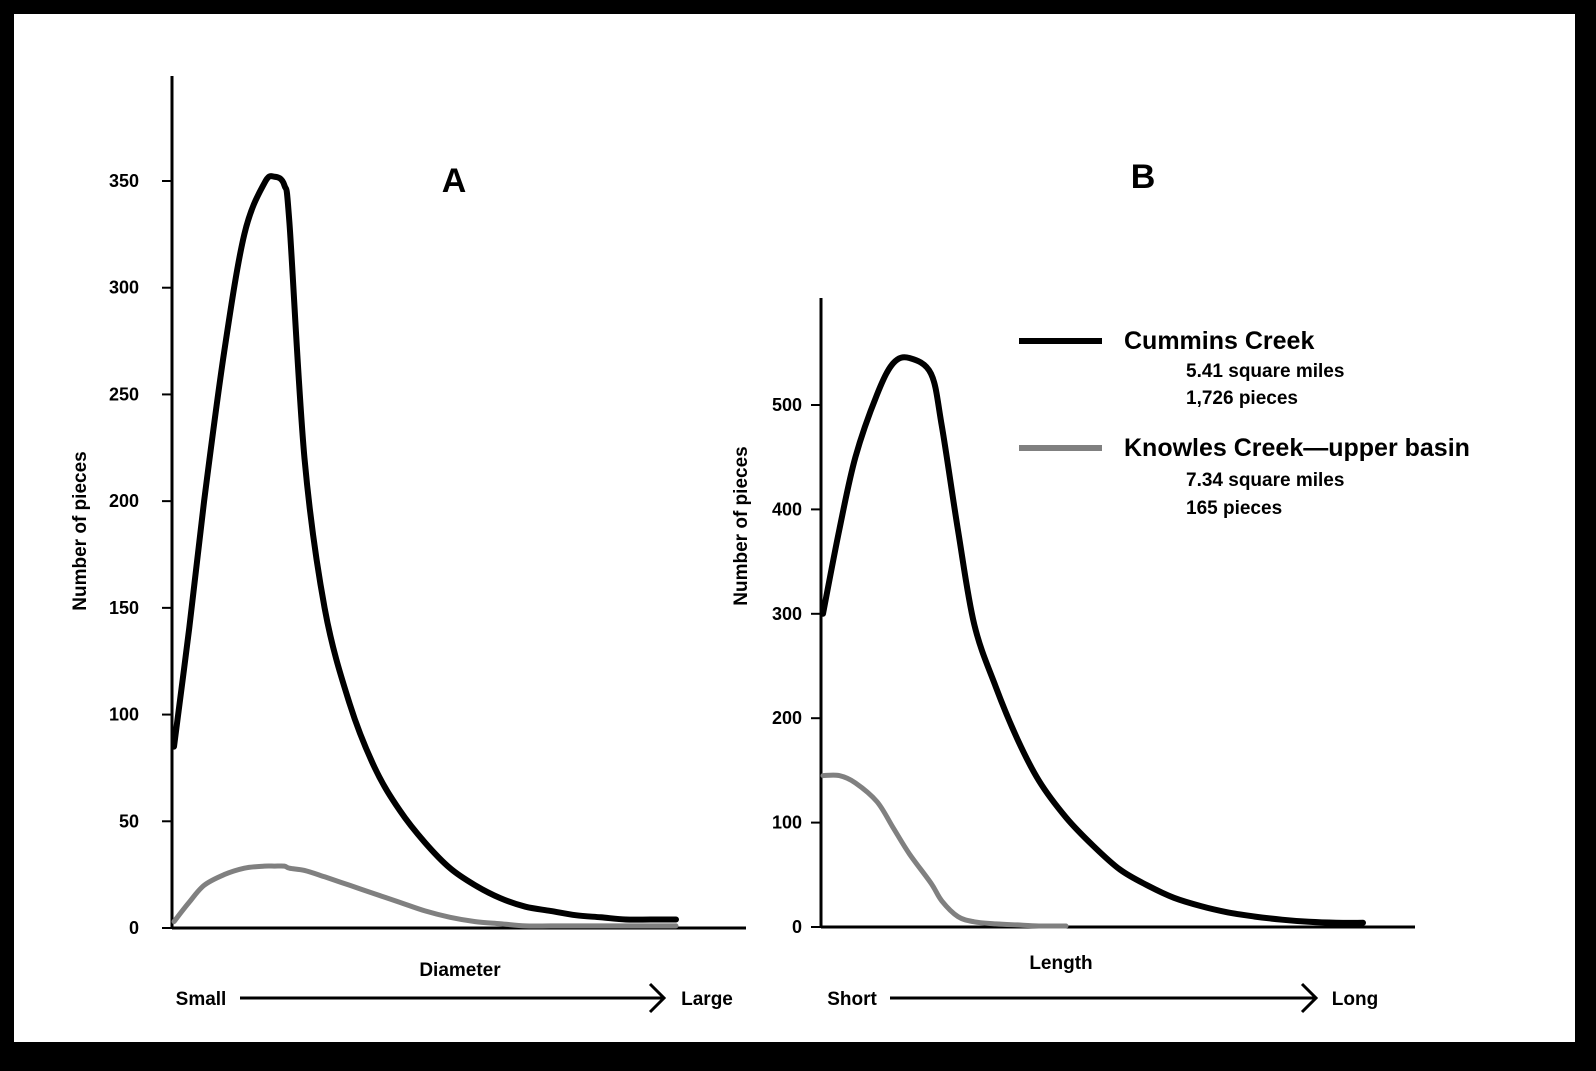  Describe the element at coordinates (787, 509) in the screenshot. I see `panel-b-y-tick-label: 400` at that location.